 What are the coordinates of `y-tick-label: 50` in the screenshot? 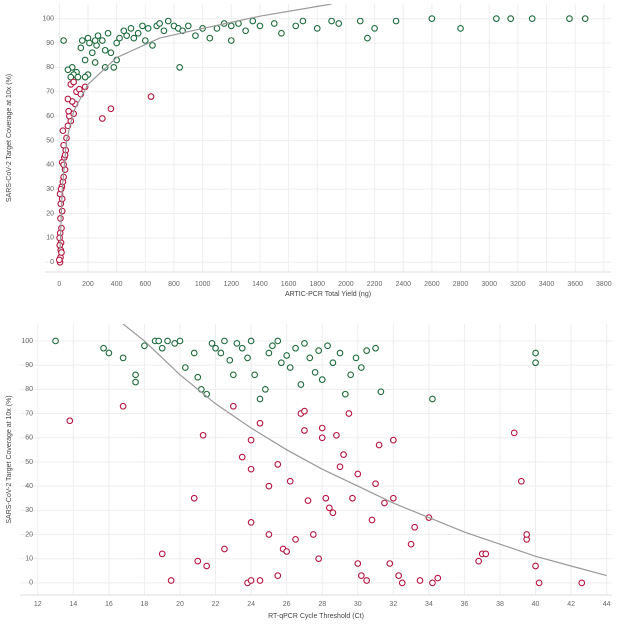 It's located at (50, 140).